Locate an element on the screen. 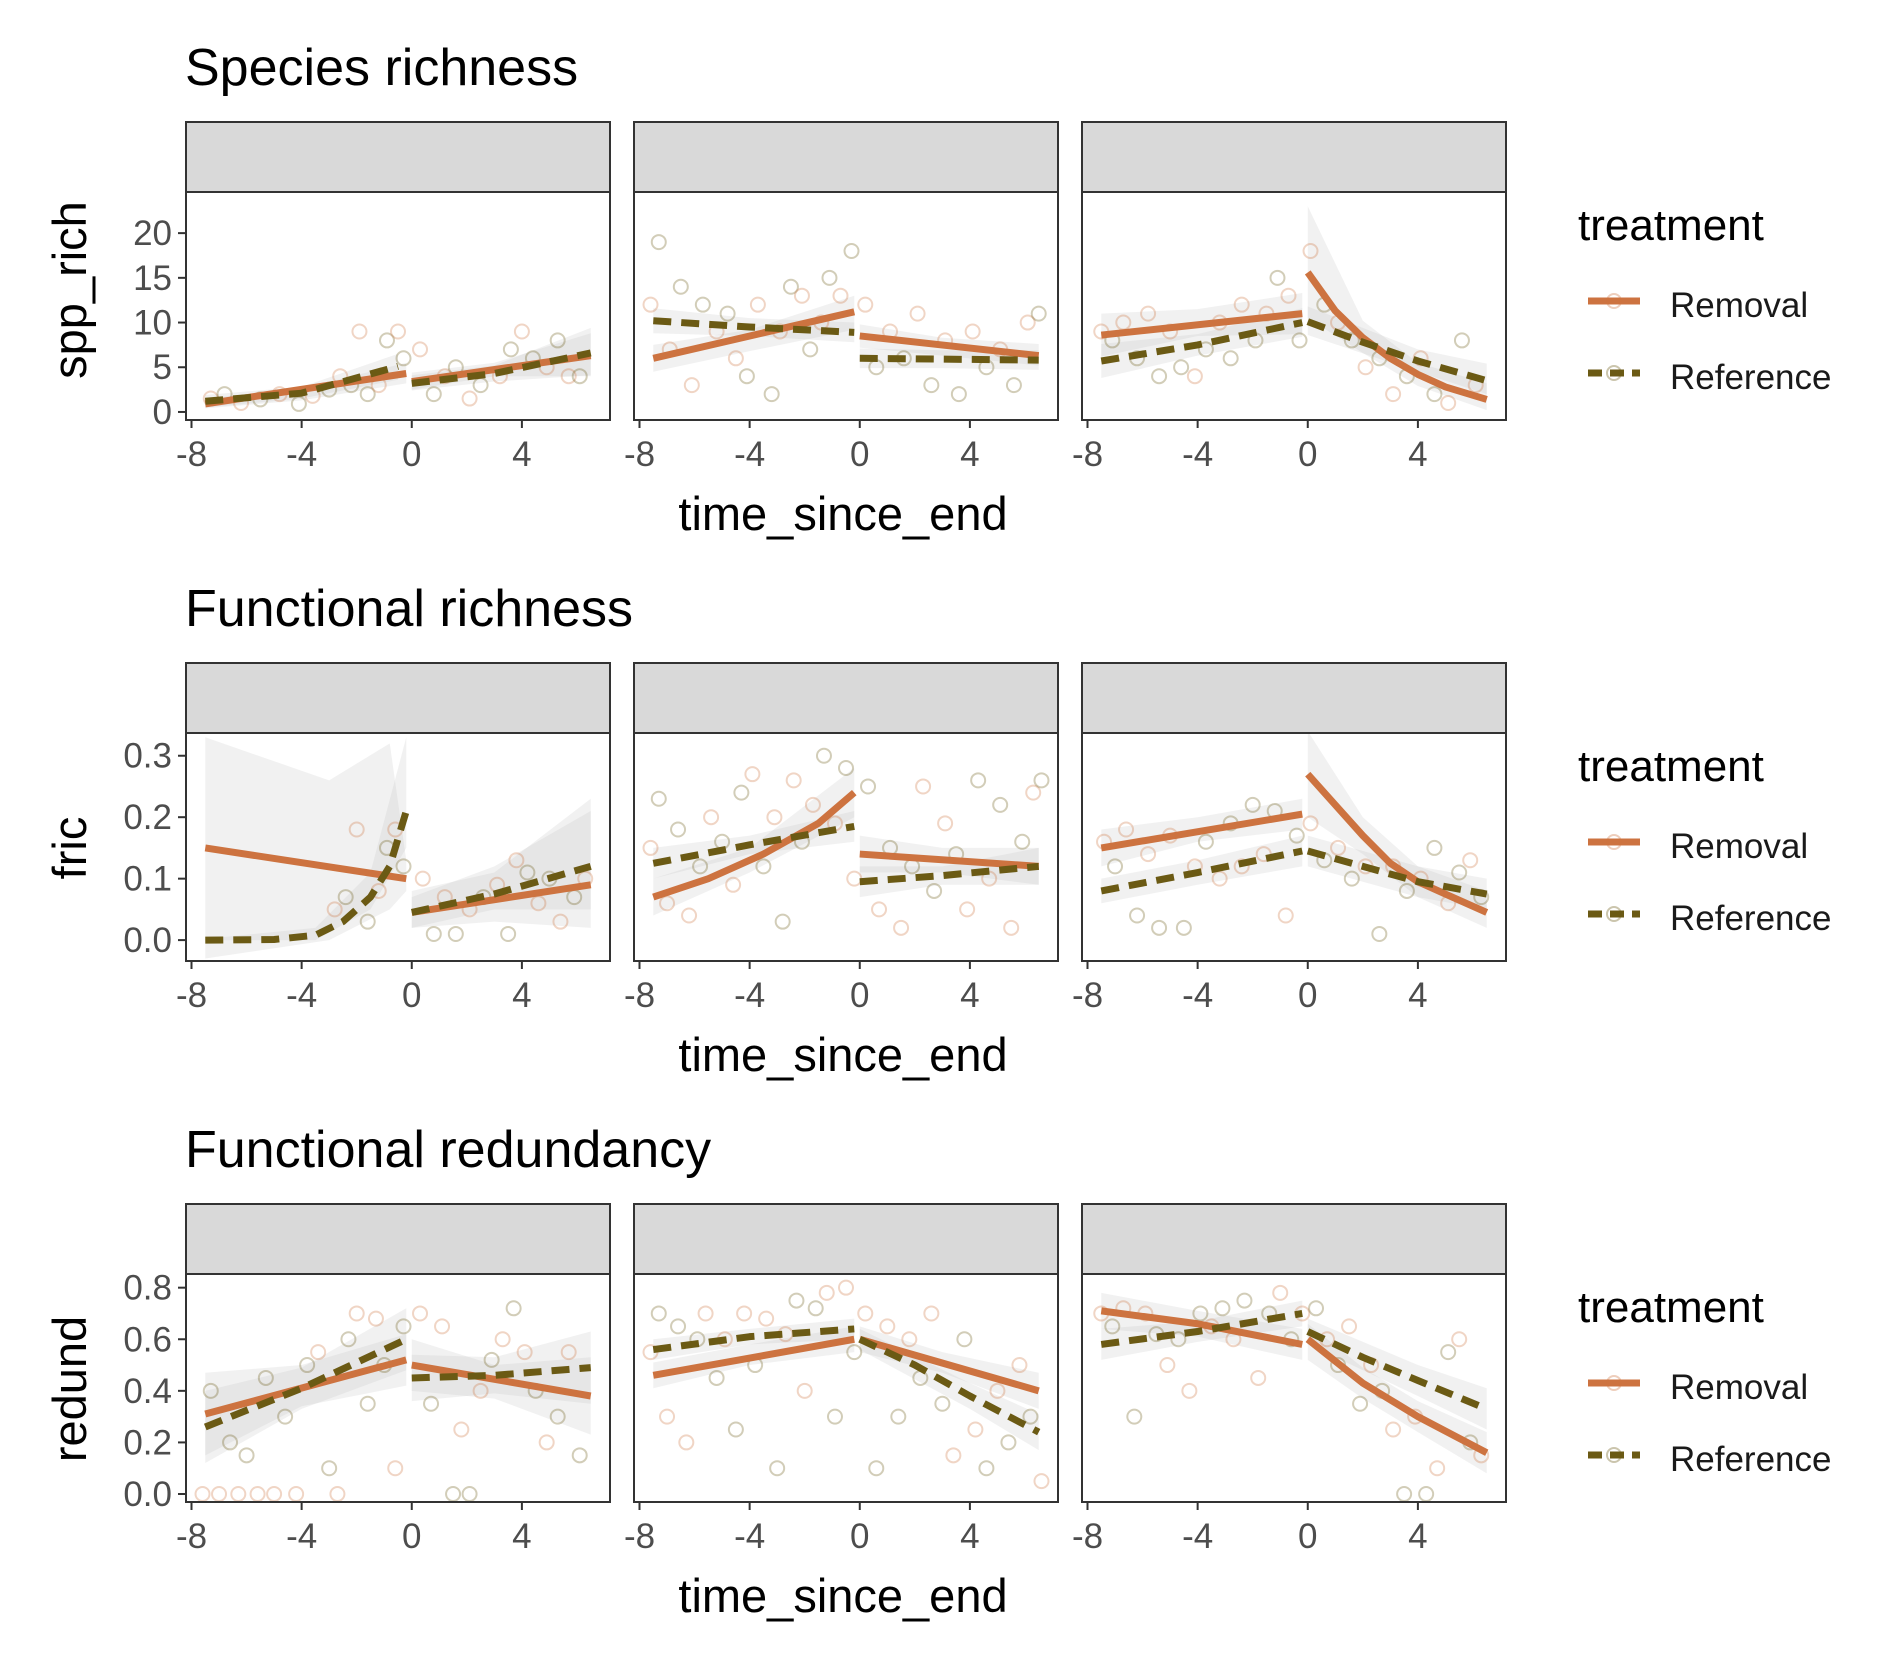  facet-panel-high is located at coordinates (1294, 1388).